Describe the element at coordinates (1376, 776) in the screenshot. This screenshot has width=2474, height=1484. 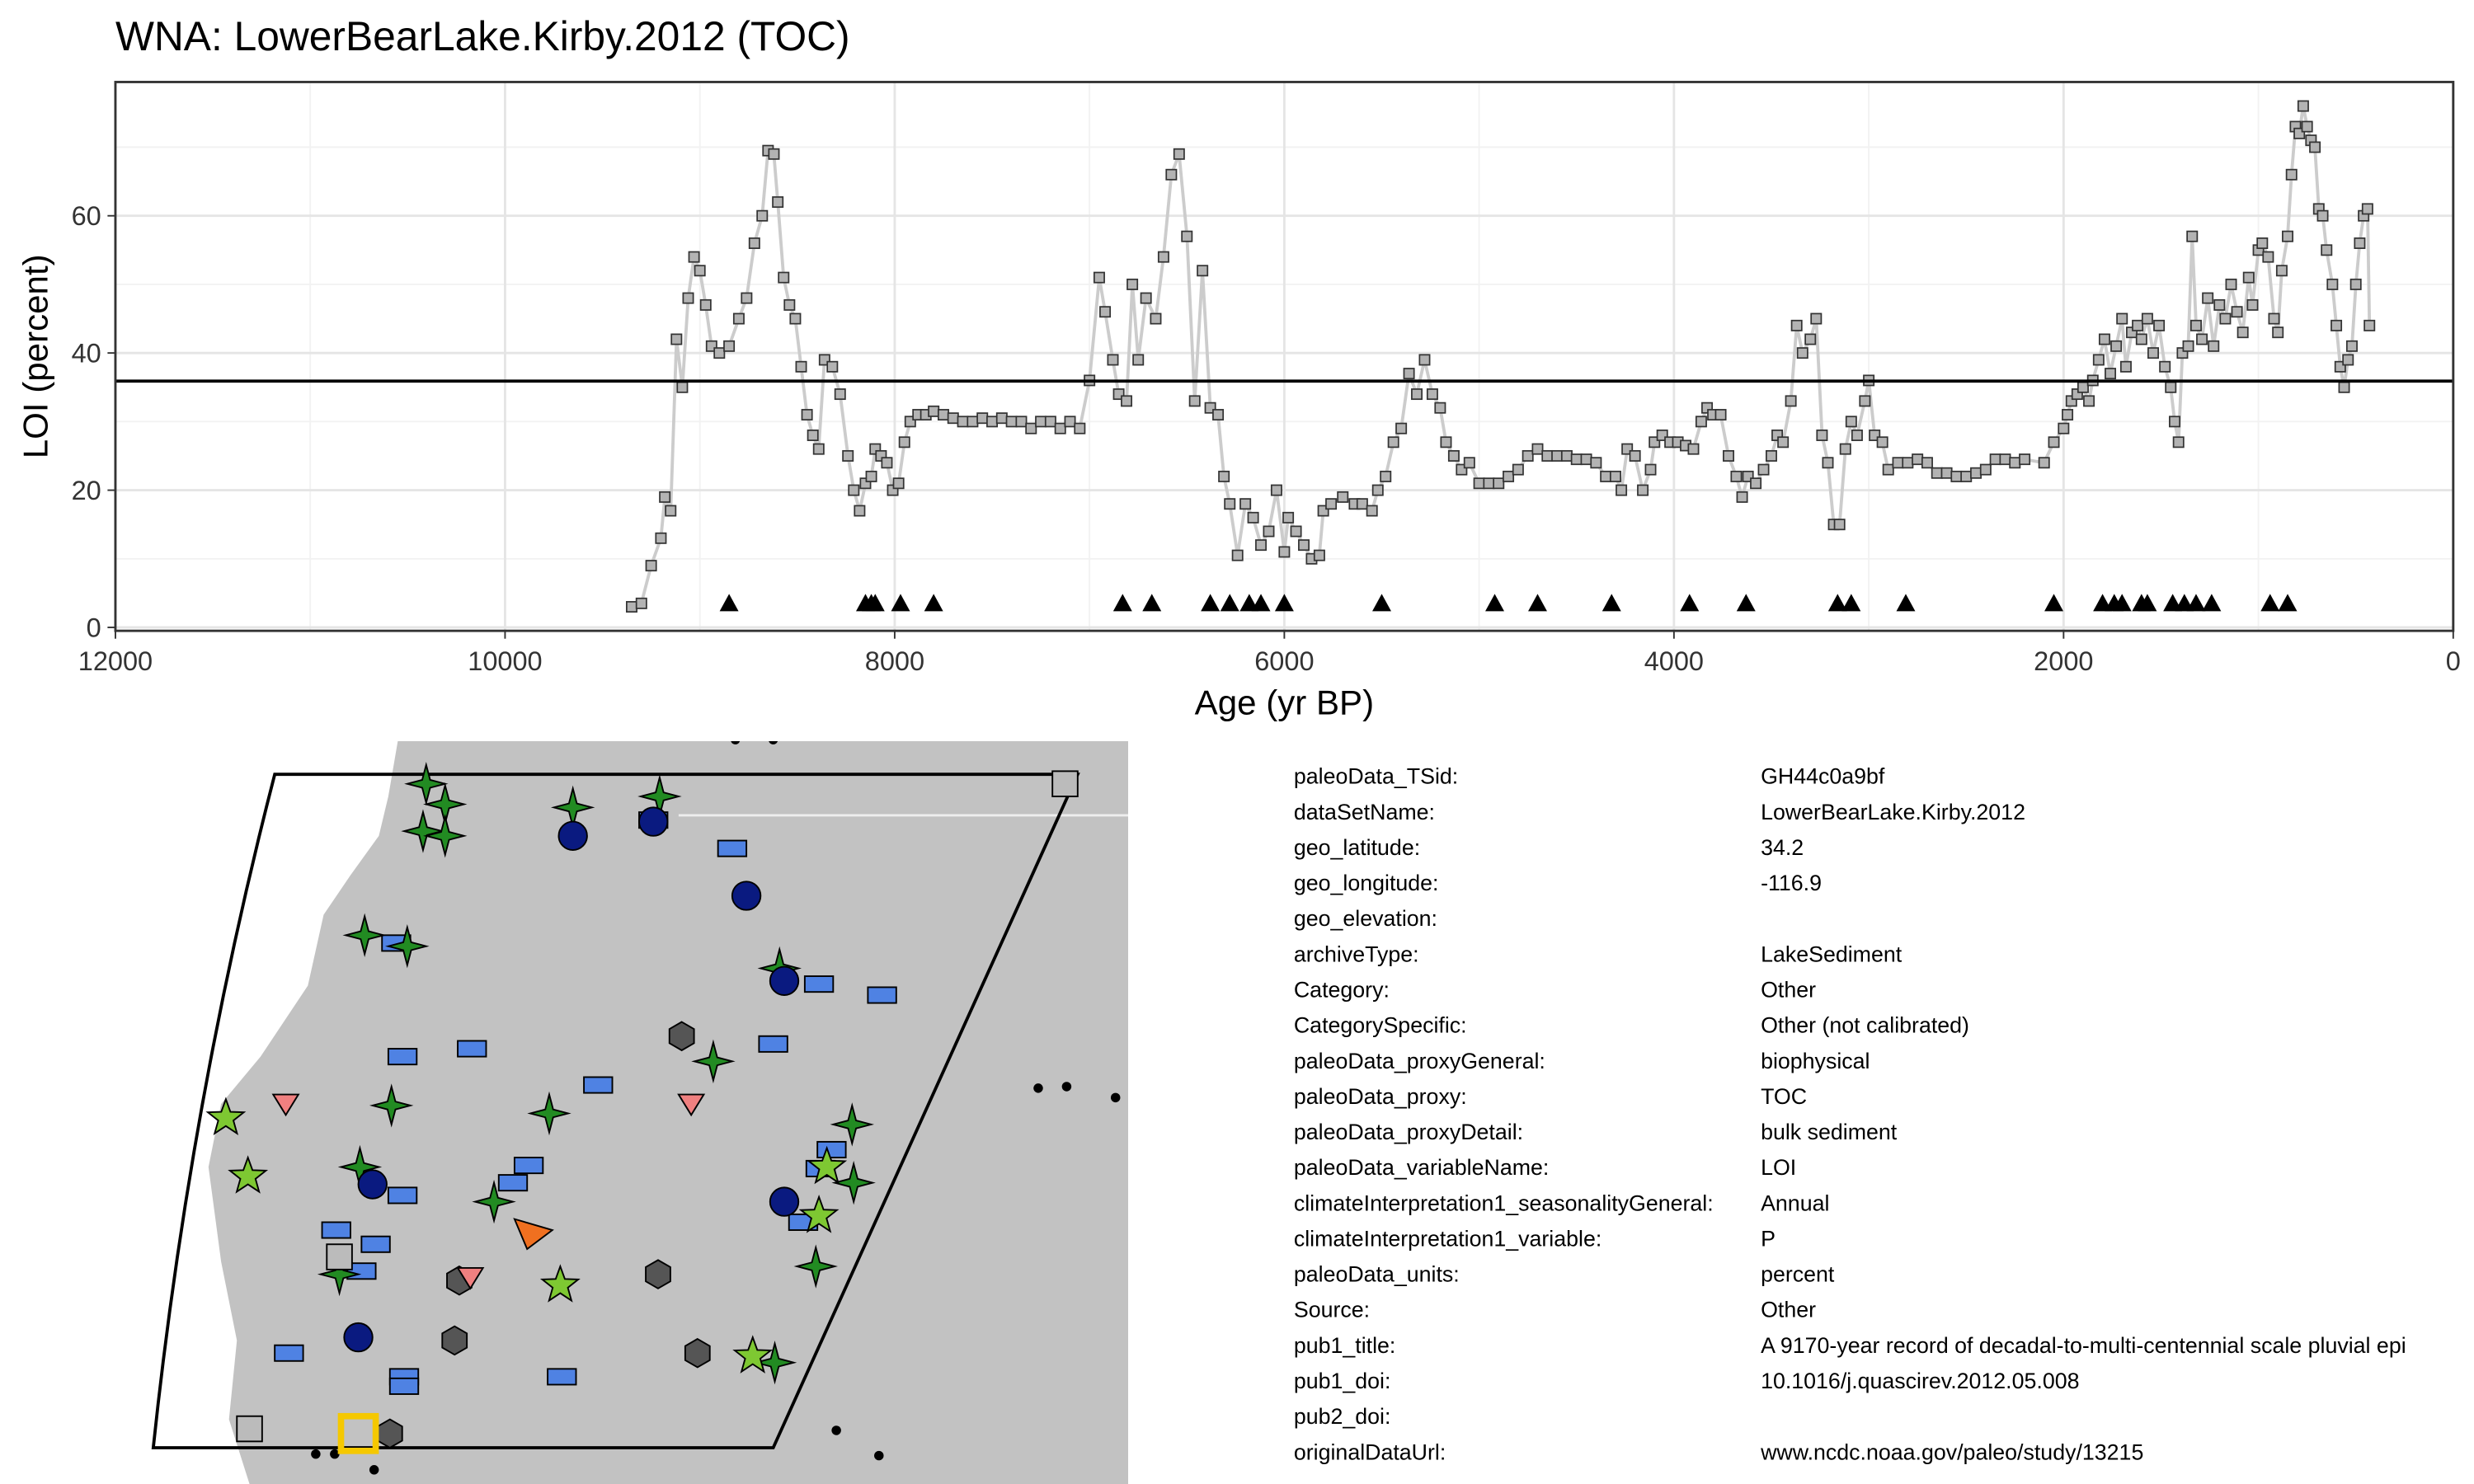
I see `meta-key: paleoData_TSid:` at that location.